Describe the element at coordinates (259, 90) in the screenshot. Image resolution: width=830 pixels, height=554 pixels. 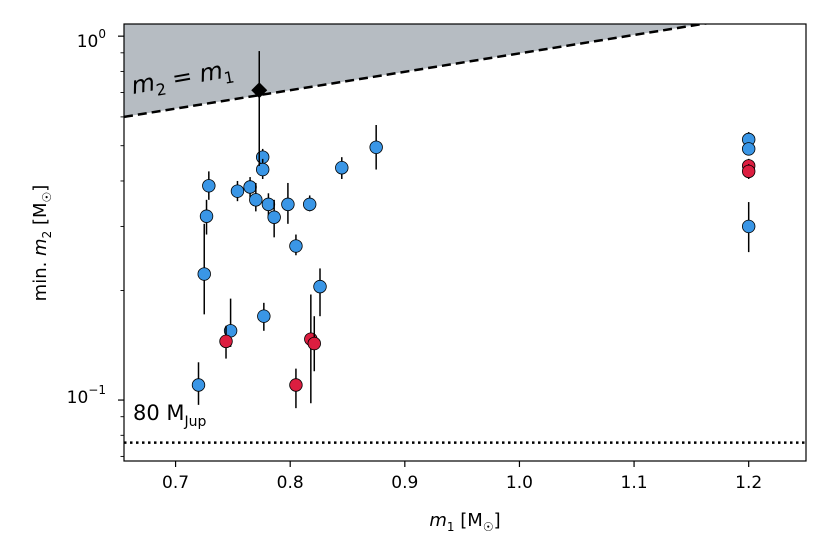
I see `diamond-marker` at that location.